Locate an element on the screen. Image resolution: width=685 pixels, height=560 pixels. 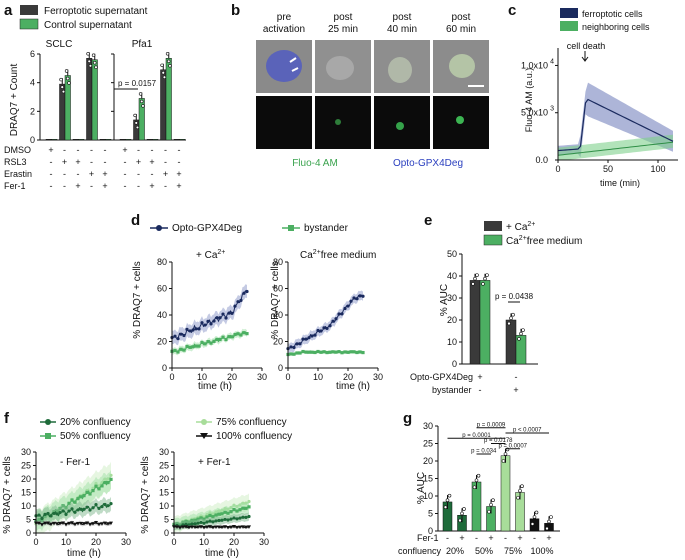
c-ylabel: Fluo-4 AM (a.u.) is located at coordinates (529, 100).